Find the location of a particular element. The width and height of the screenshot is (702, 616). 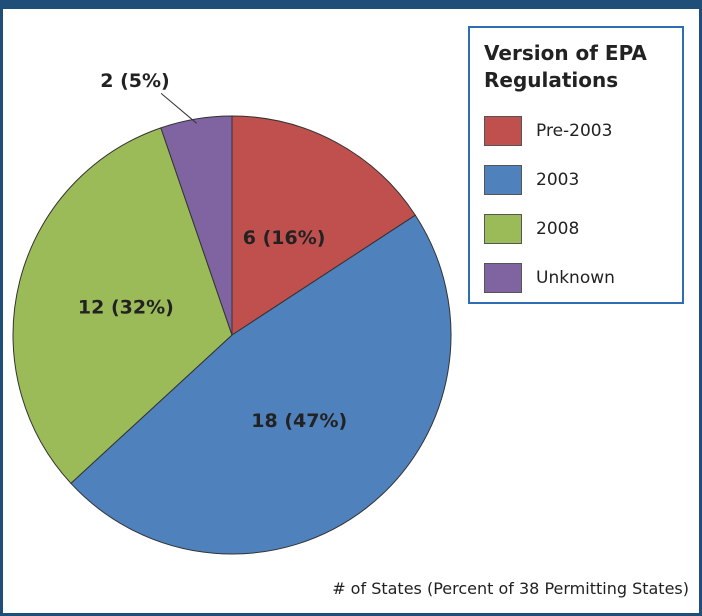

legend-item: Unknown is located at coordinates (576, 277).